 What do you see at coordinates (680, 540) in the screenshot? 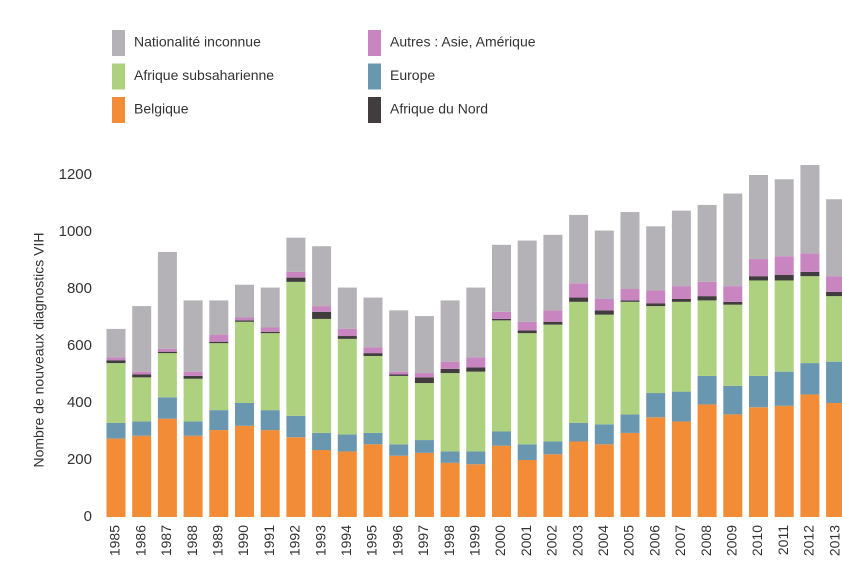
I see `x-tick-label: 2007` at bounding box center [680, 540].